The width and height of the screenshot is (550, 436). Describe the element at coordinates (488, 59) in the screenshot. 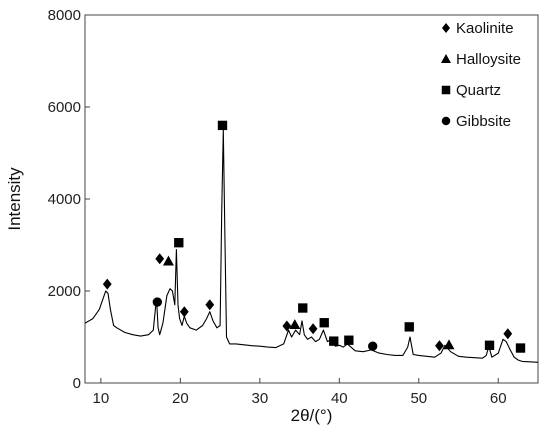

I see `legend-label: Halloysite` at that location.